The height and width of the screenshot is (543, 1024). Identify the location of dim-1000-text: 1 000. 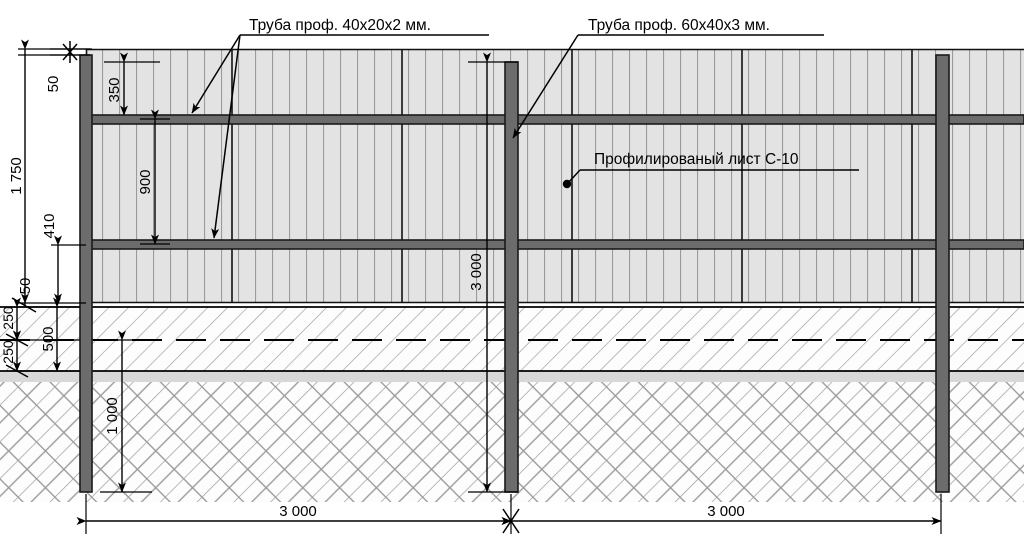
(112, 416).